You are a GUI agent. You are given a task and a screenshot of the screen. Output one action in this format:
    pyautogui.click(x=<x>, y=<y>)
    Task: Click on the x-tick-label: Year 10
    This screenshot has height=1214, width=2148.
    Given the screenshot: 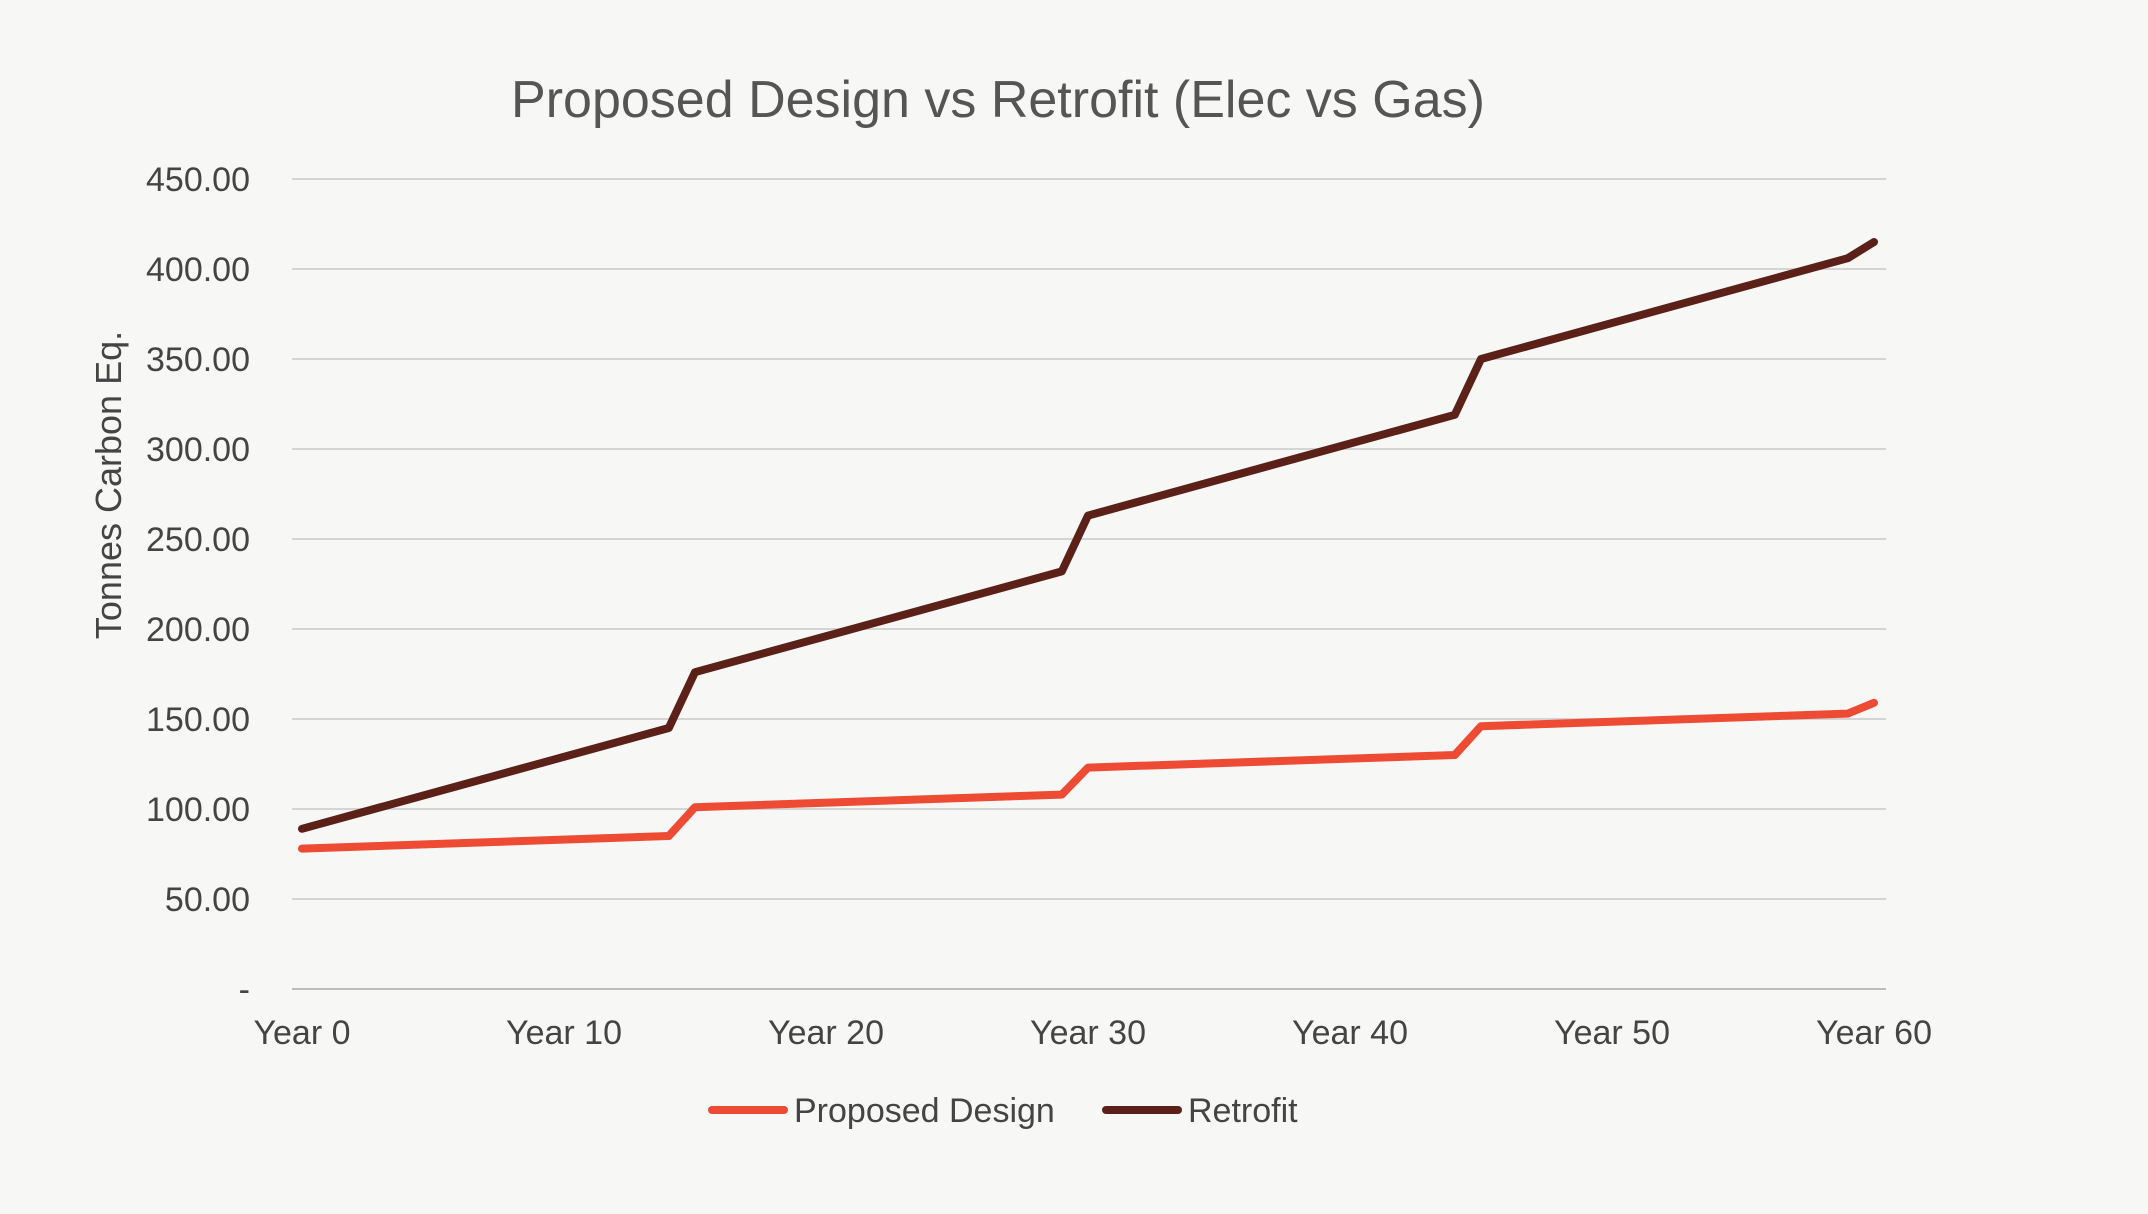 What is the action you would take?
    pyautogui.click(x=564, y=1033)
    